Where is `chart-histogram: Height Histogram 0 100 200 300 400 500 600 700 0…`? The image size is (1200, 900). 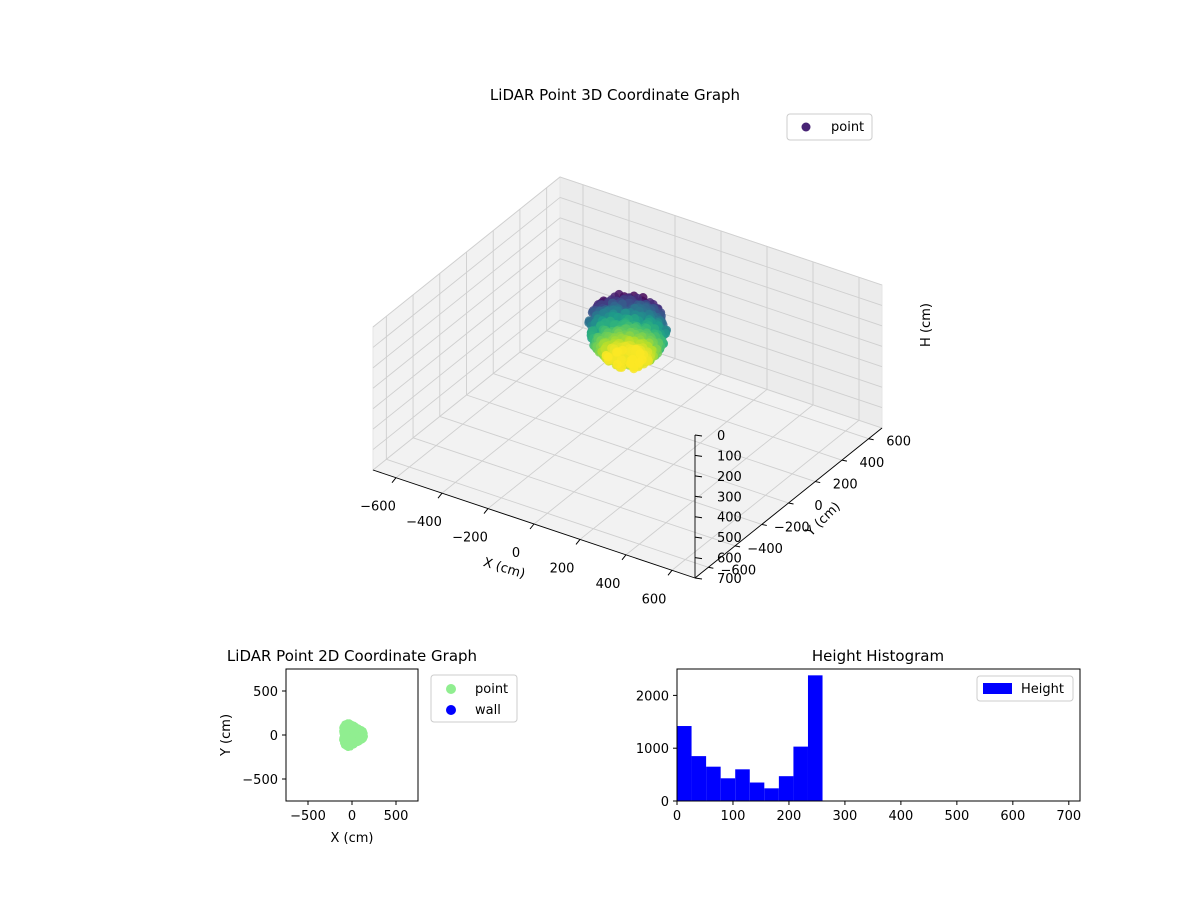
chart-histogram: Height Histogram 0 100 200 300 400 500 600 700 0… is located at coordinates (858, 735).